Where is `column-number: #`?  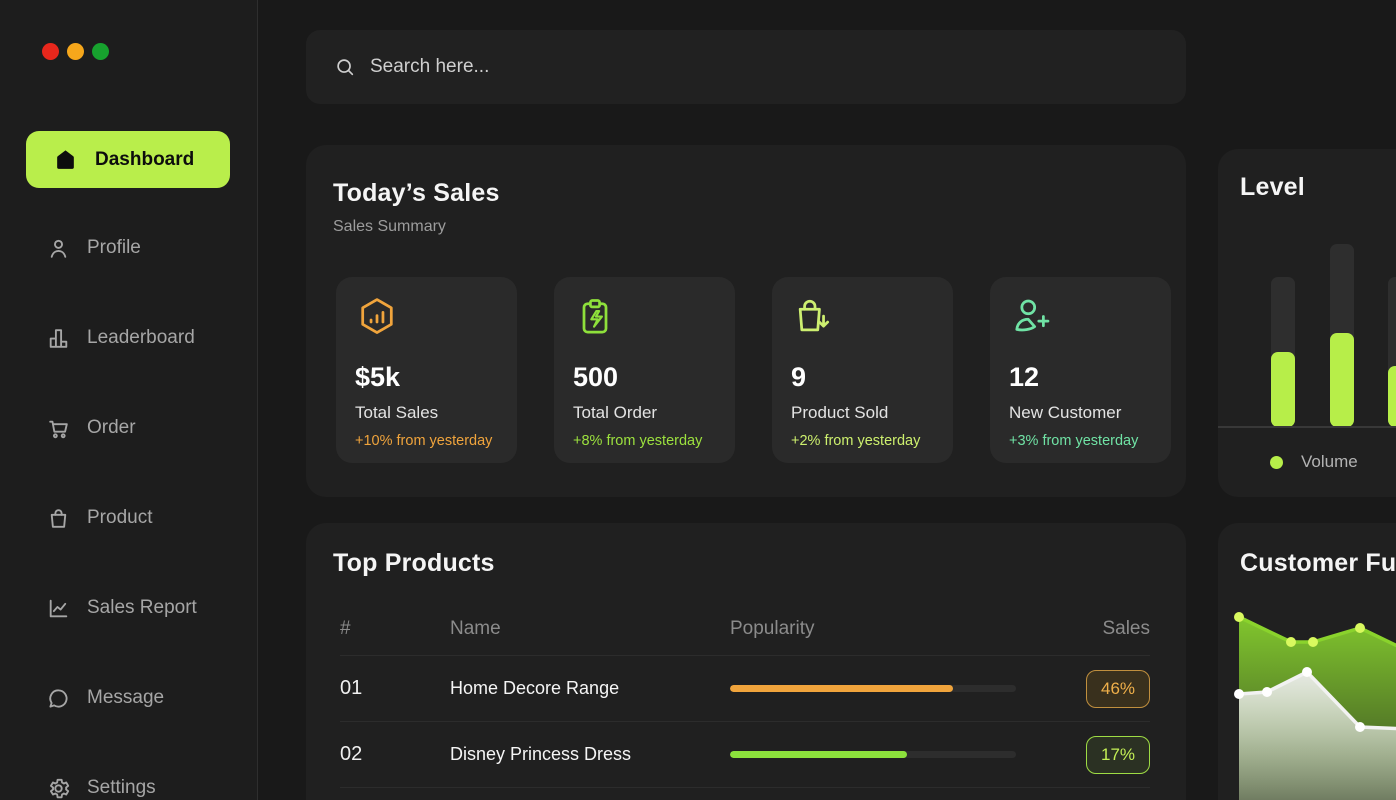
column-number: # is located at coordinates (345, 628).